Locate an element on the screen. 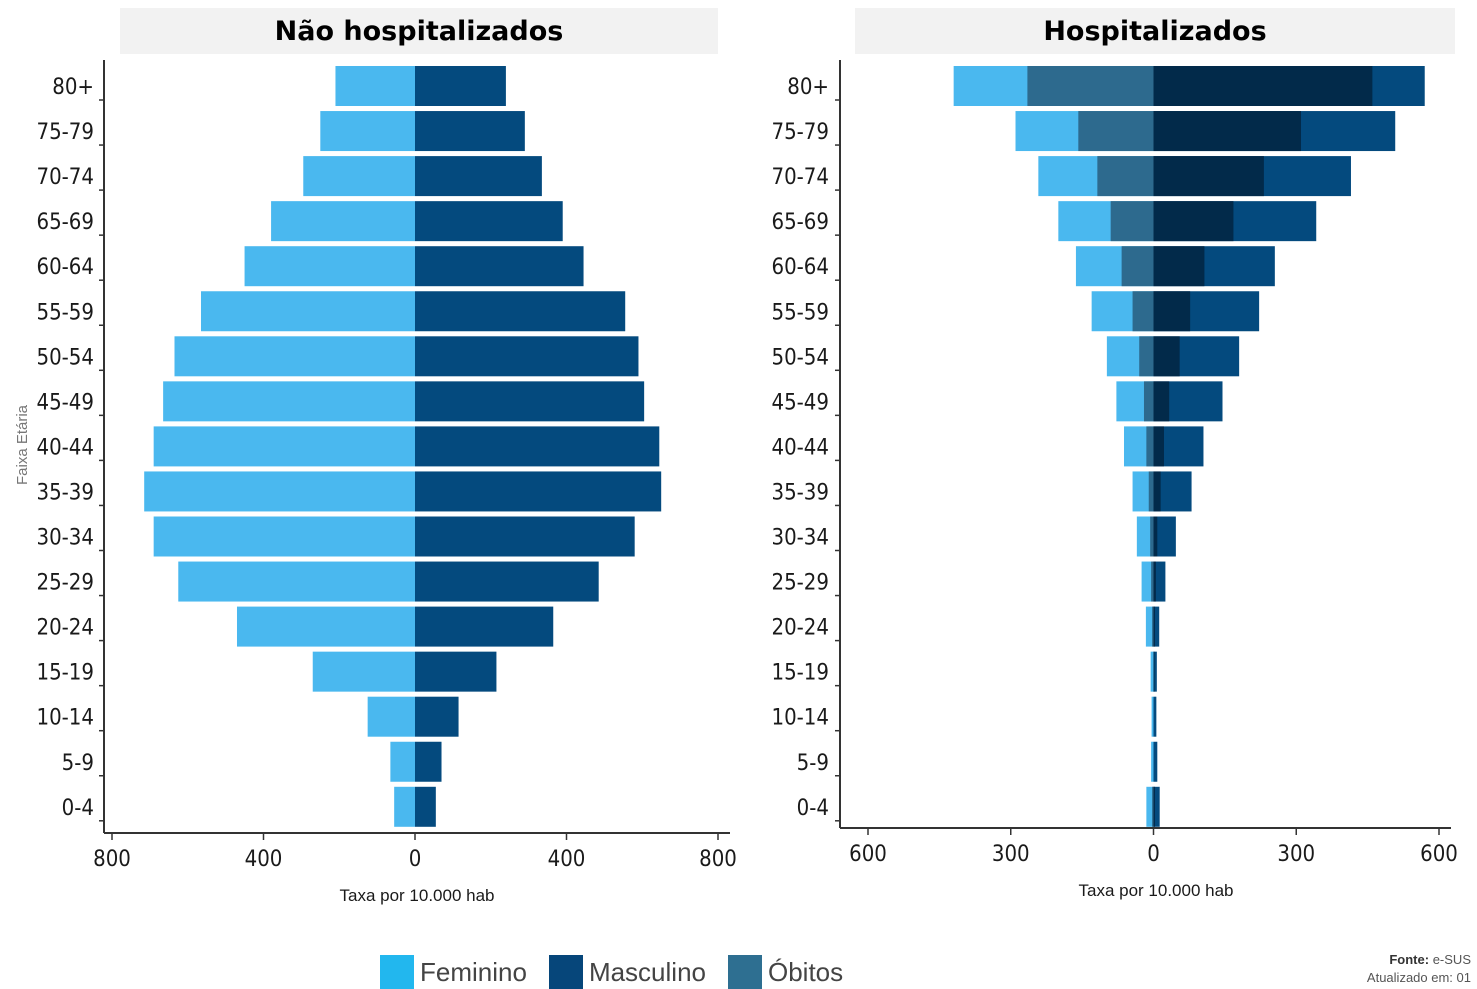  legend: Feminino Masculino Óbitos is located at coordinates (622, 972).